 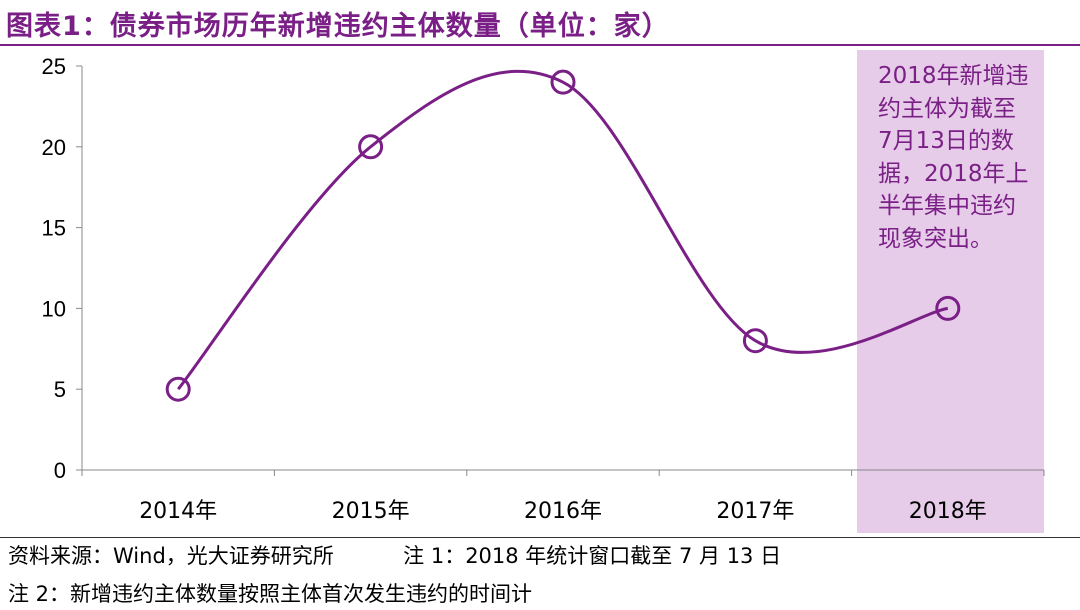 What do you see at coordinates (540, 537) in the screenshot?
I see `footer-divider` at bounding box center [540, 537].